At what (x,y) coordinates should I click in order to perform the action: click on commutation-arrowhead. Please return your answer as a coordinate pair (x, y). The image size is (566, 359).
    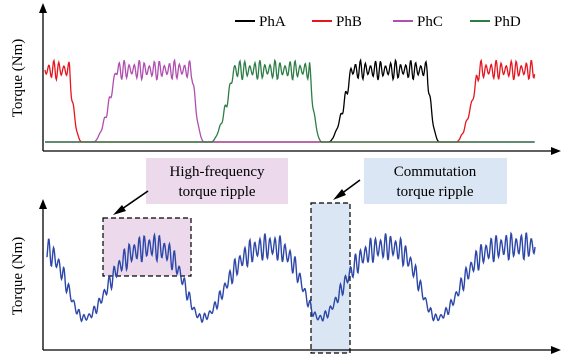
    Looking at the image, I should click on (339, 194).